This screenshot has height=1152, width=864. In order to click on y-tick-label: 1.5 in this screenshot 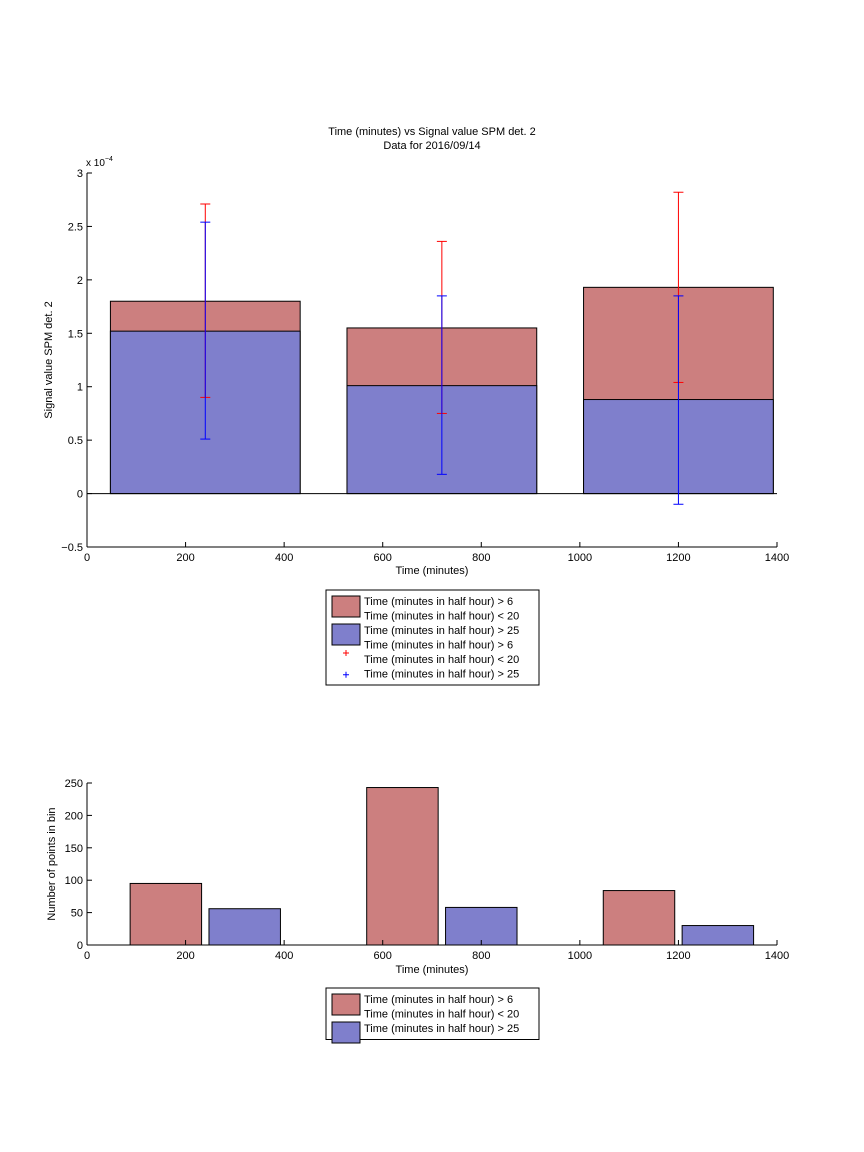, I will do `click(75, 334)`.